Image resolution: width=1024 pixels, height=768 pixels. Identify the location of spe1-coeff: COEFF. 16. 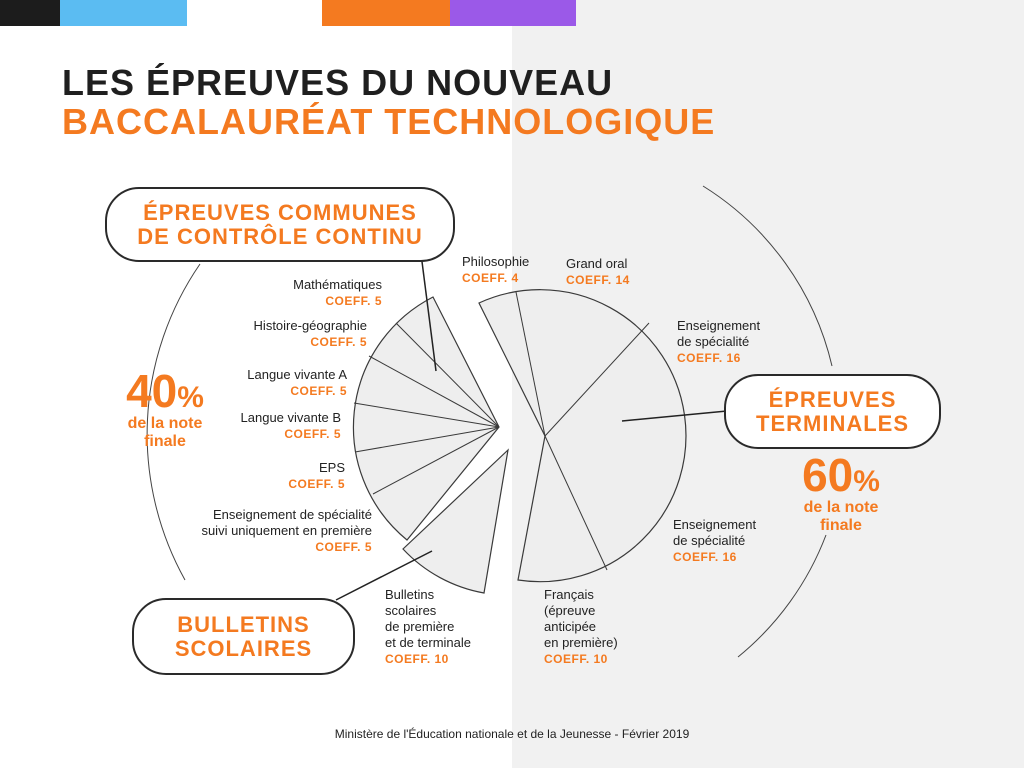
(709, 358).